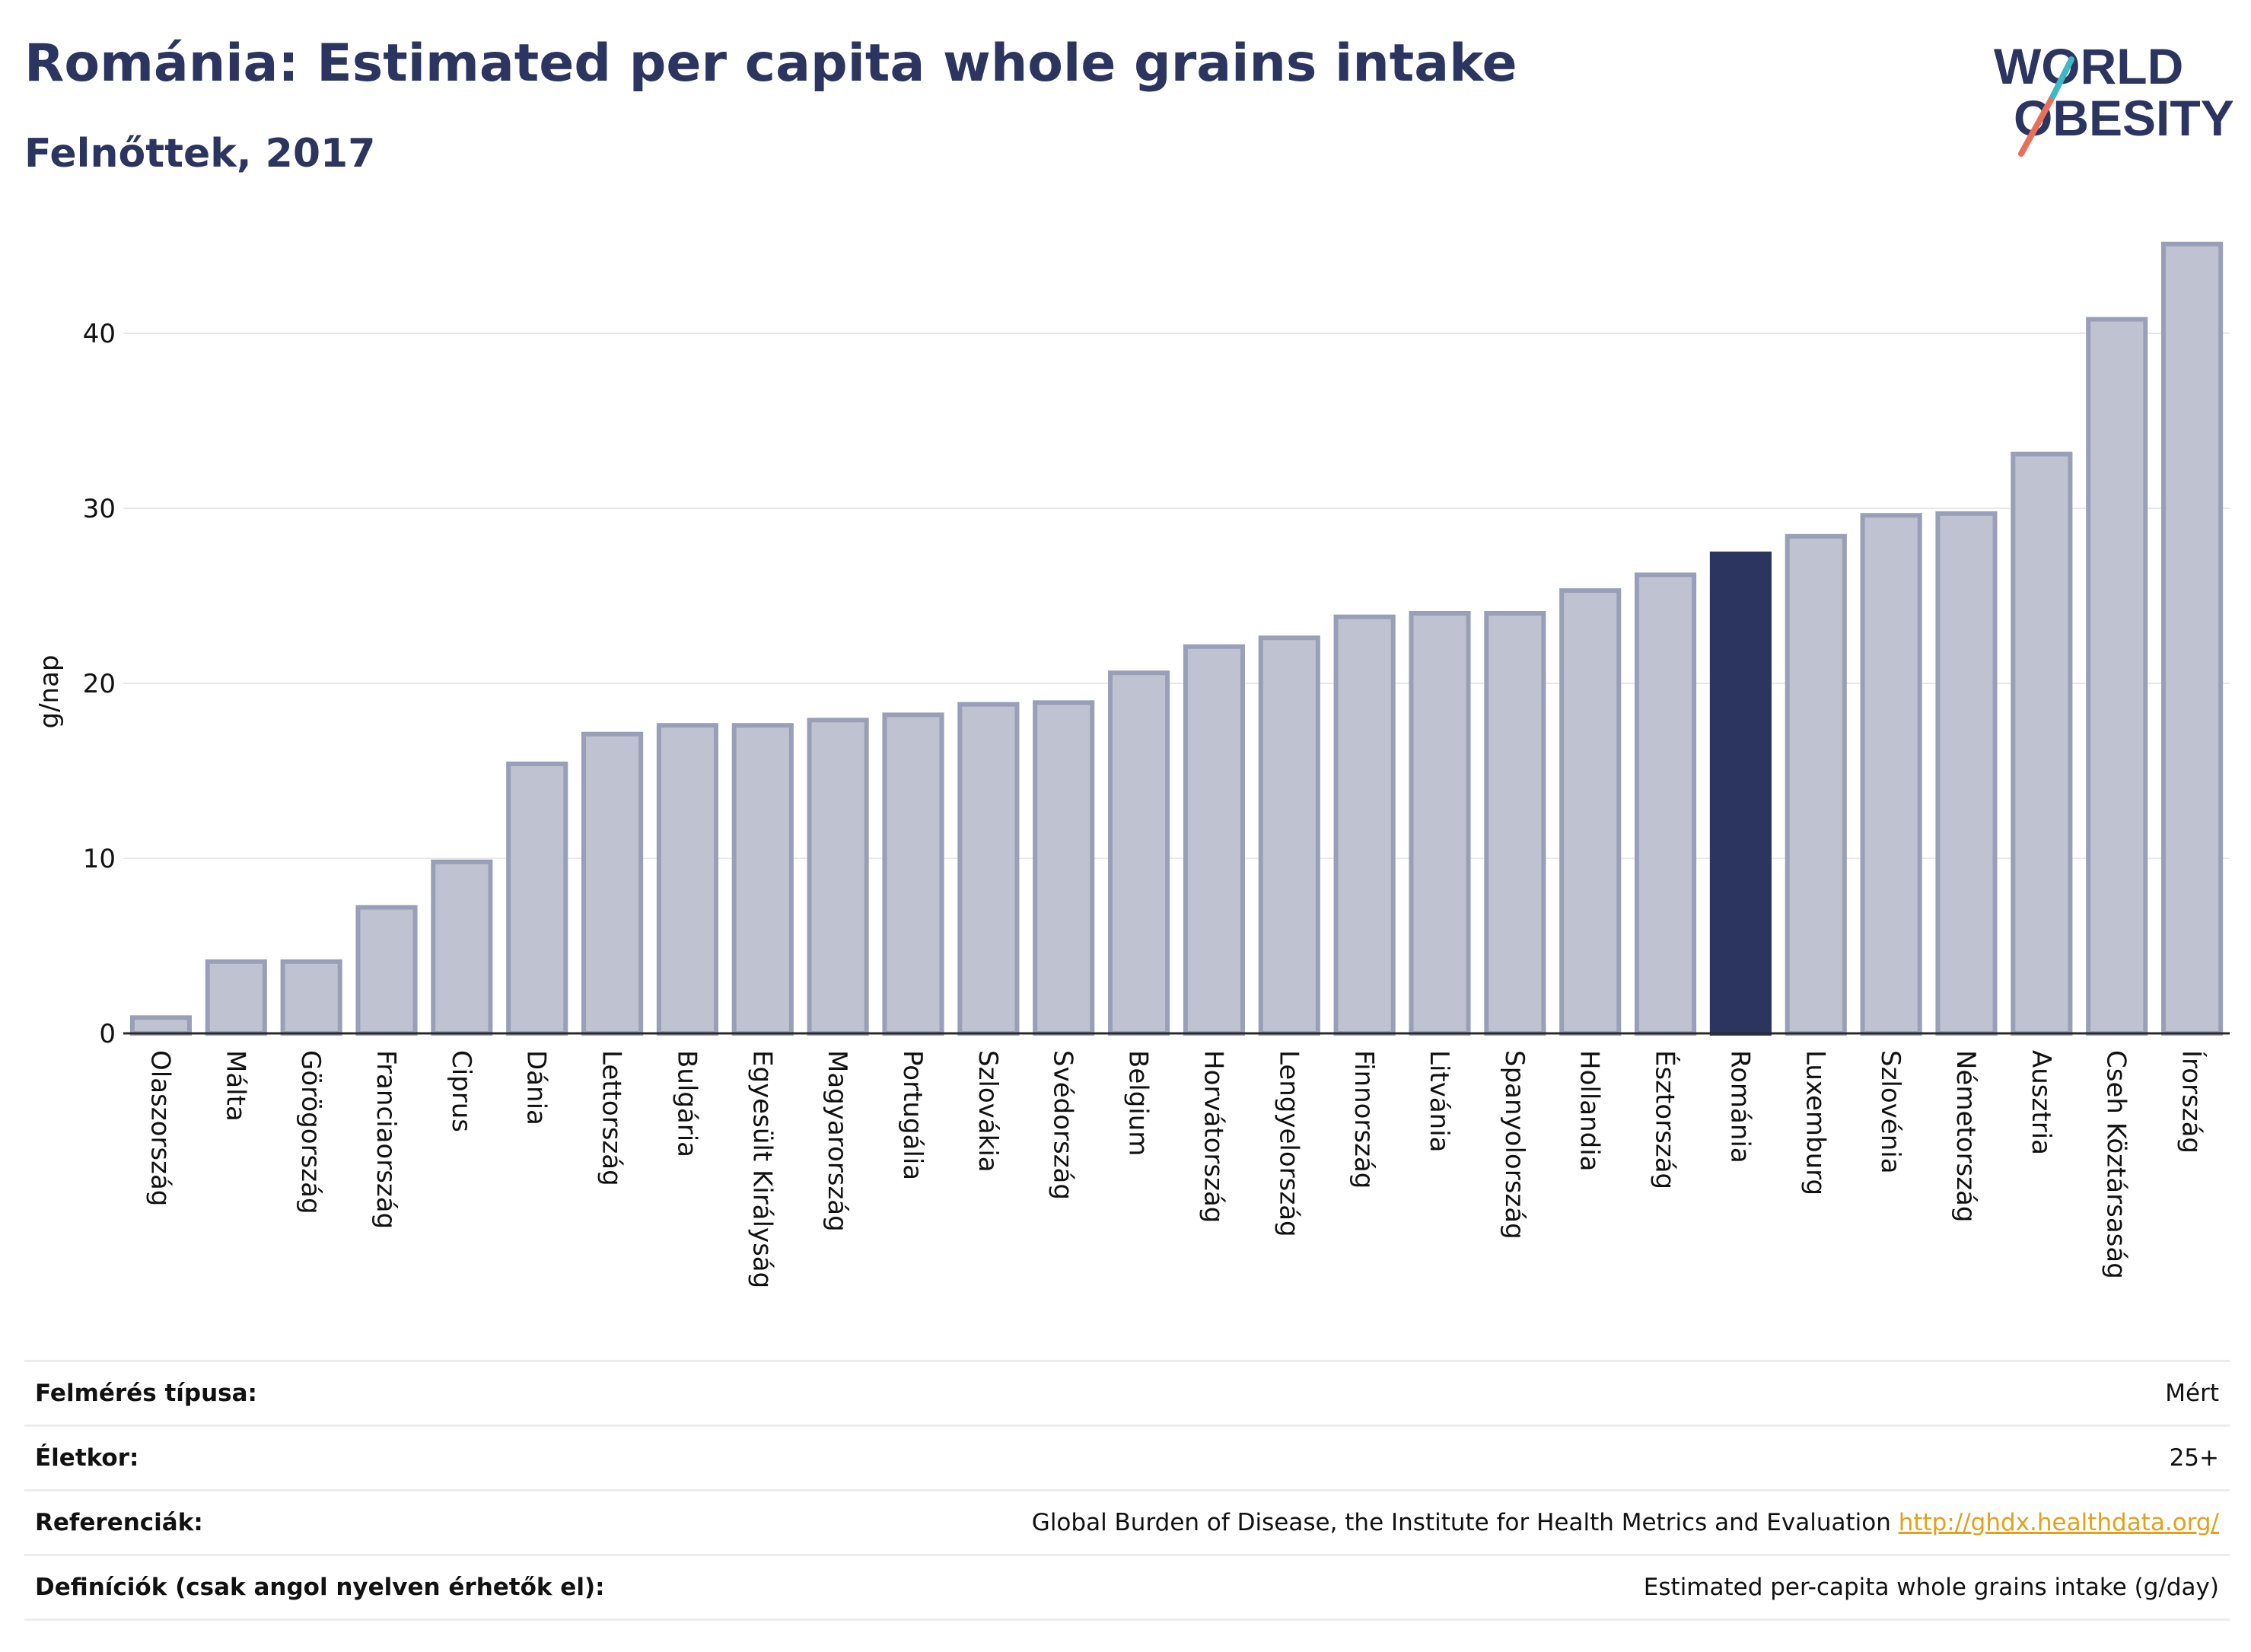 Image resolution: width=2251 pixels, height=1652 pixels. Describe the element at coordinates (160, 1128) in the screenshot. I see `x-tick-label: Olaszország` at that location.